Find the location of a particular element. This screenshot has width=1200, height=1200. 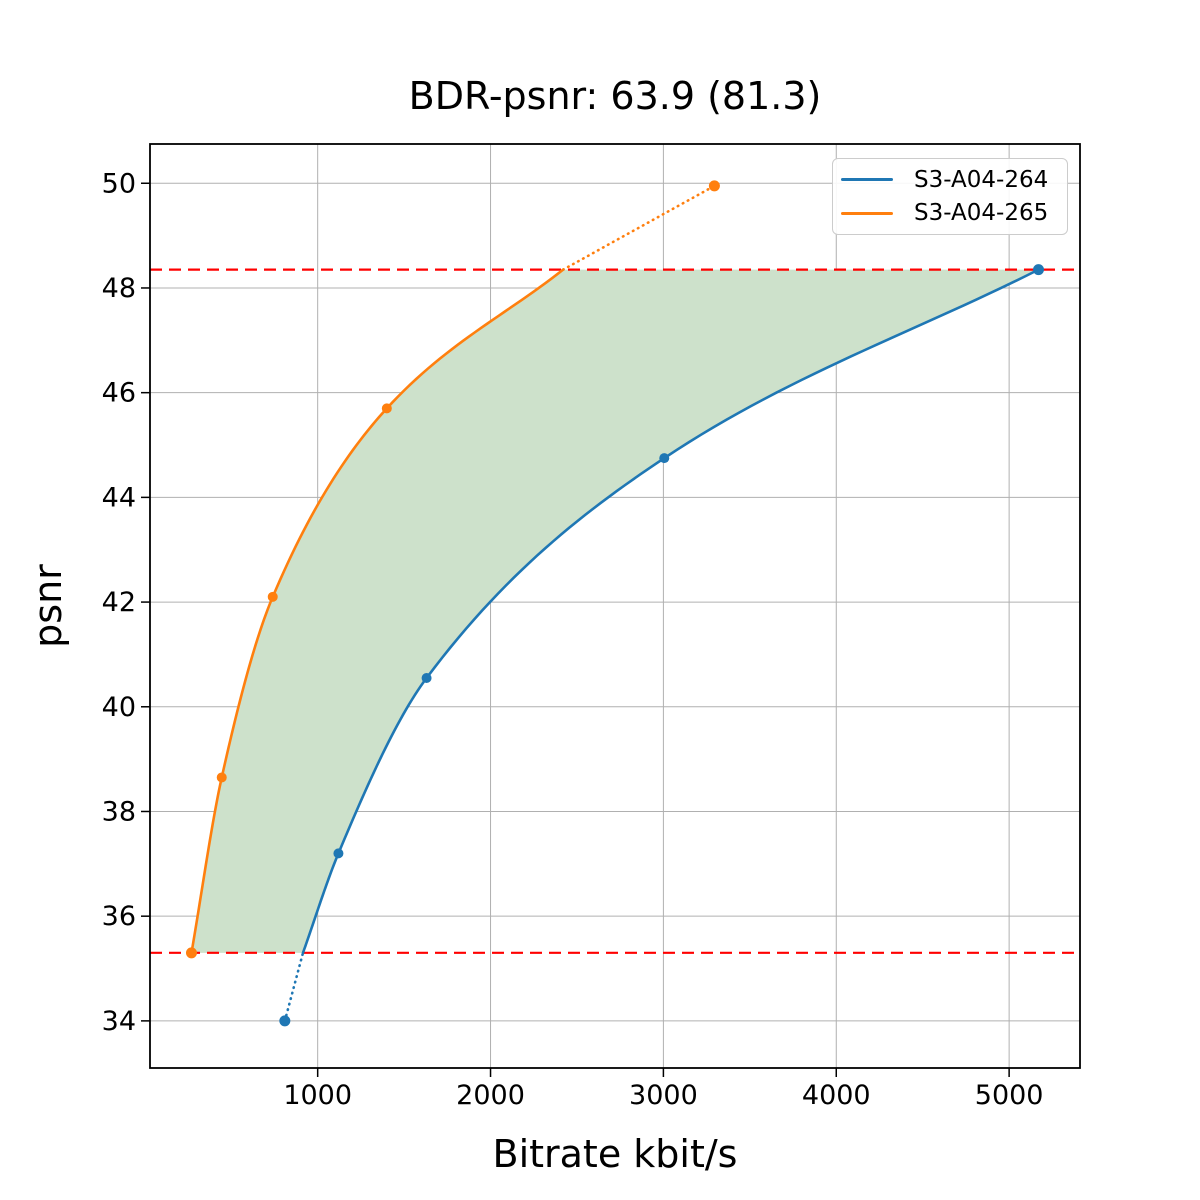

svg-text: 46 is located at coordinates (119, 393).